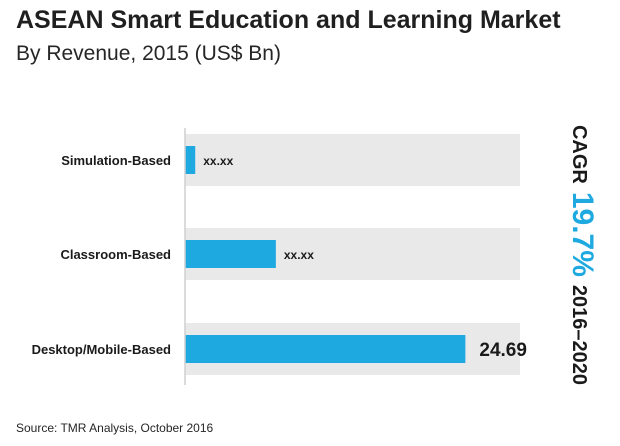  Describe the element at coordinates (101, 349) in the screenshot. I see `category-label: Desktop/Mobile-Based` at that location.